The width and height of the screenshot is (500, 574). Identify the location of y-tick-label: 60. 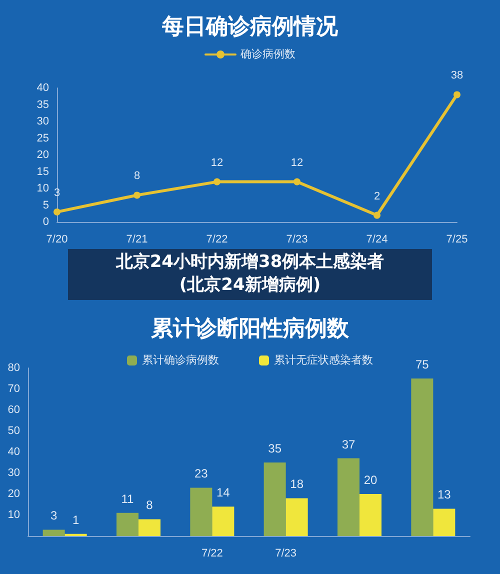
(14, 410).